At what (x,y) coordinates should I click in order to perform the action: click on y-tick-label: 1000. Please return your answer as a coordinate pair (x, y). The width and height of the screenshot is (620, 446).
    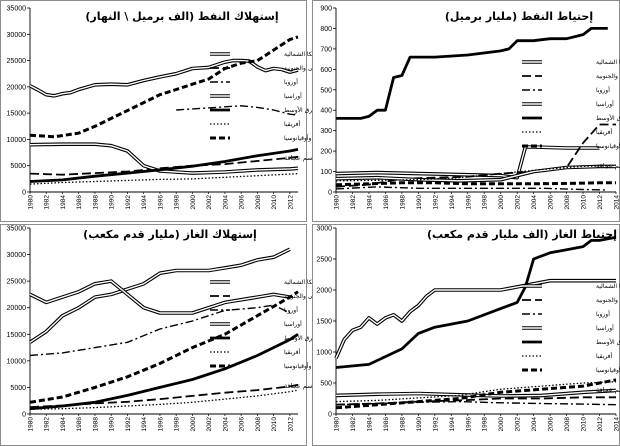
    Looking at the image, I should click on (324, 353).